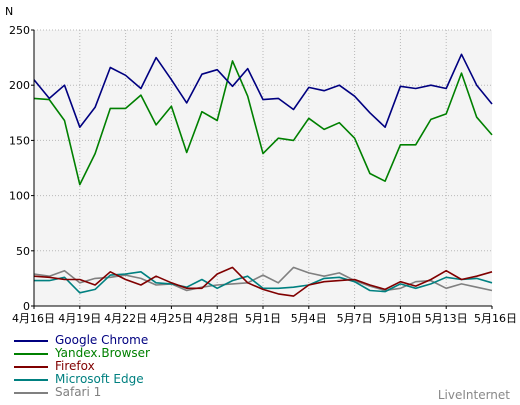 The height and width of the screenshot is (405, 520). I want to click on series-line-microsoft-edge, so click(263, 282).